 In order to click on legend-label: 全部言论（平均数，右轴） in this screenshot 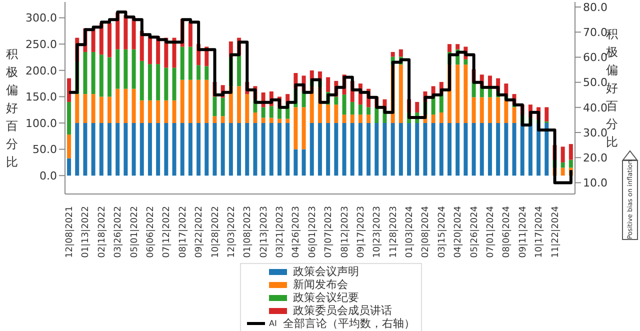, I will do `click(348, 323)`.